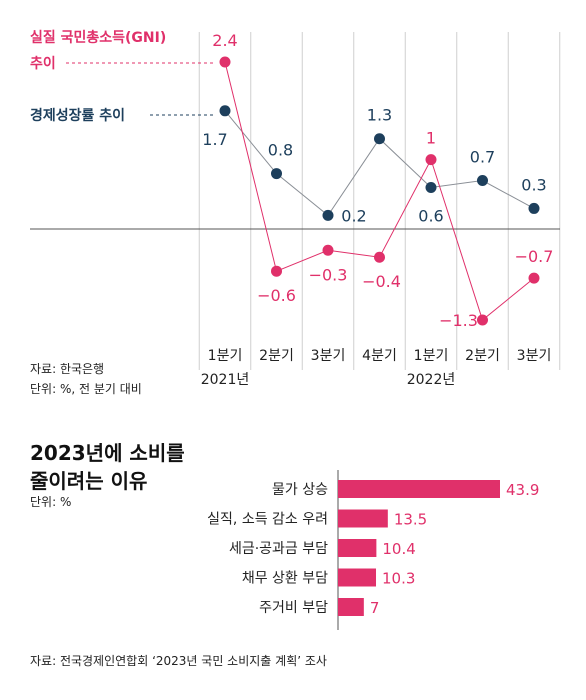 Image resolution: width=586 pixels, height=700 pixels. What do you see at coordinates (353, 215) in the screenshot?
I see `growth-data-label: 0.2` at bounding box center [353, 215].